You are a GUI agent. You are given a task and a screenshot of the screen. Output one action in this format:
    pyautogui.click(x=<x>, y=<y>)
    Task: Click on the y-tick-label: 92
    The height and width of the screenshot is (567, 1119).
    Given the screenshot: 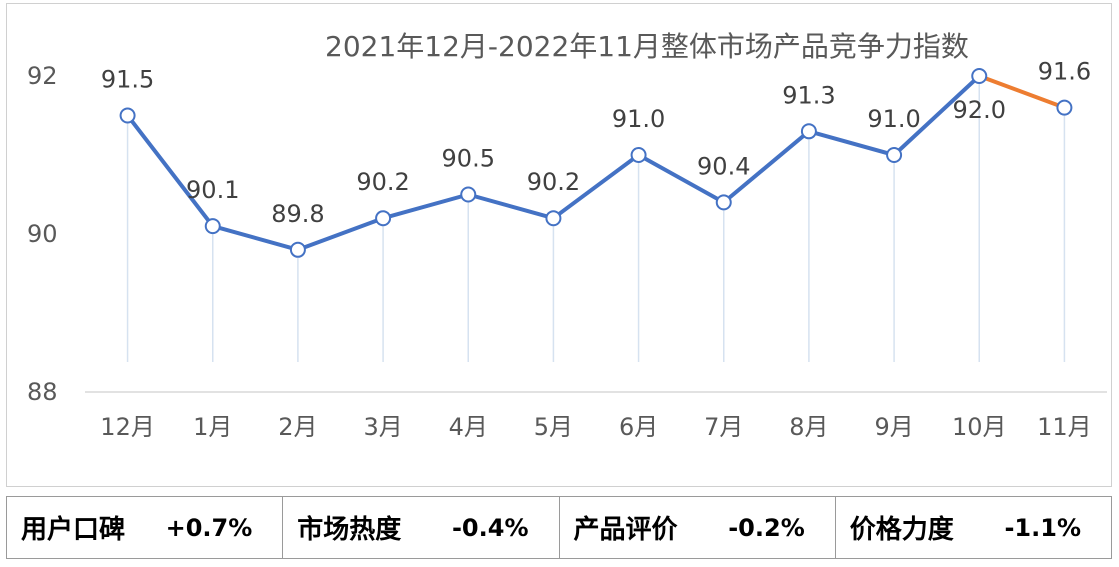 What is the action you would take?
    pyautogui.click(x=42, y=76)
    